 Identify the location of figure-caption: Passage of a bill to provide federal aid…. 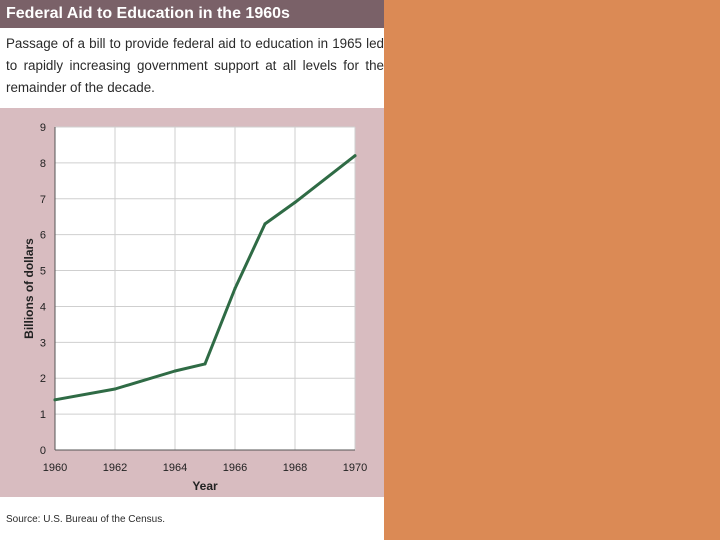
(195, 65).